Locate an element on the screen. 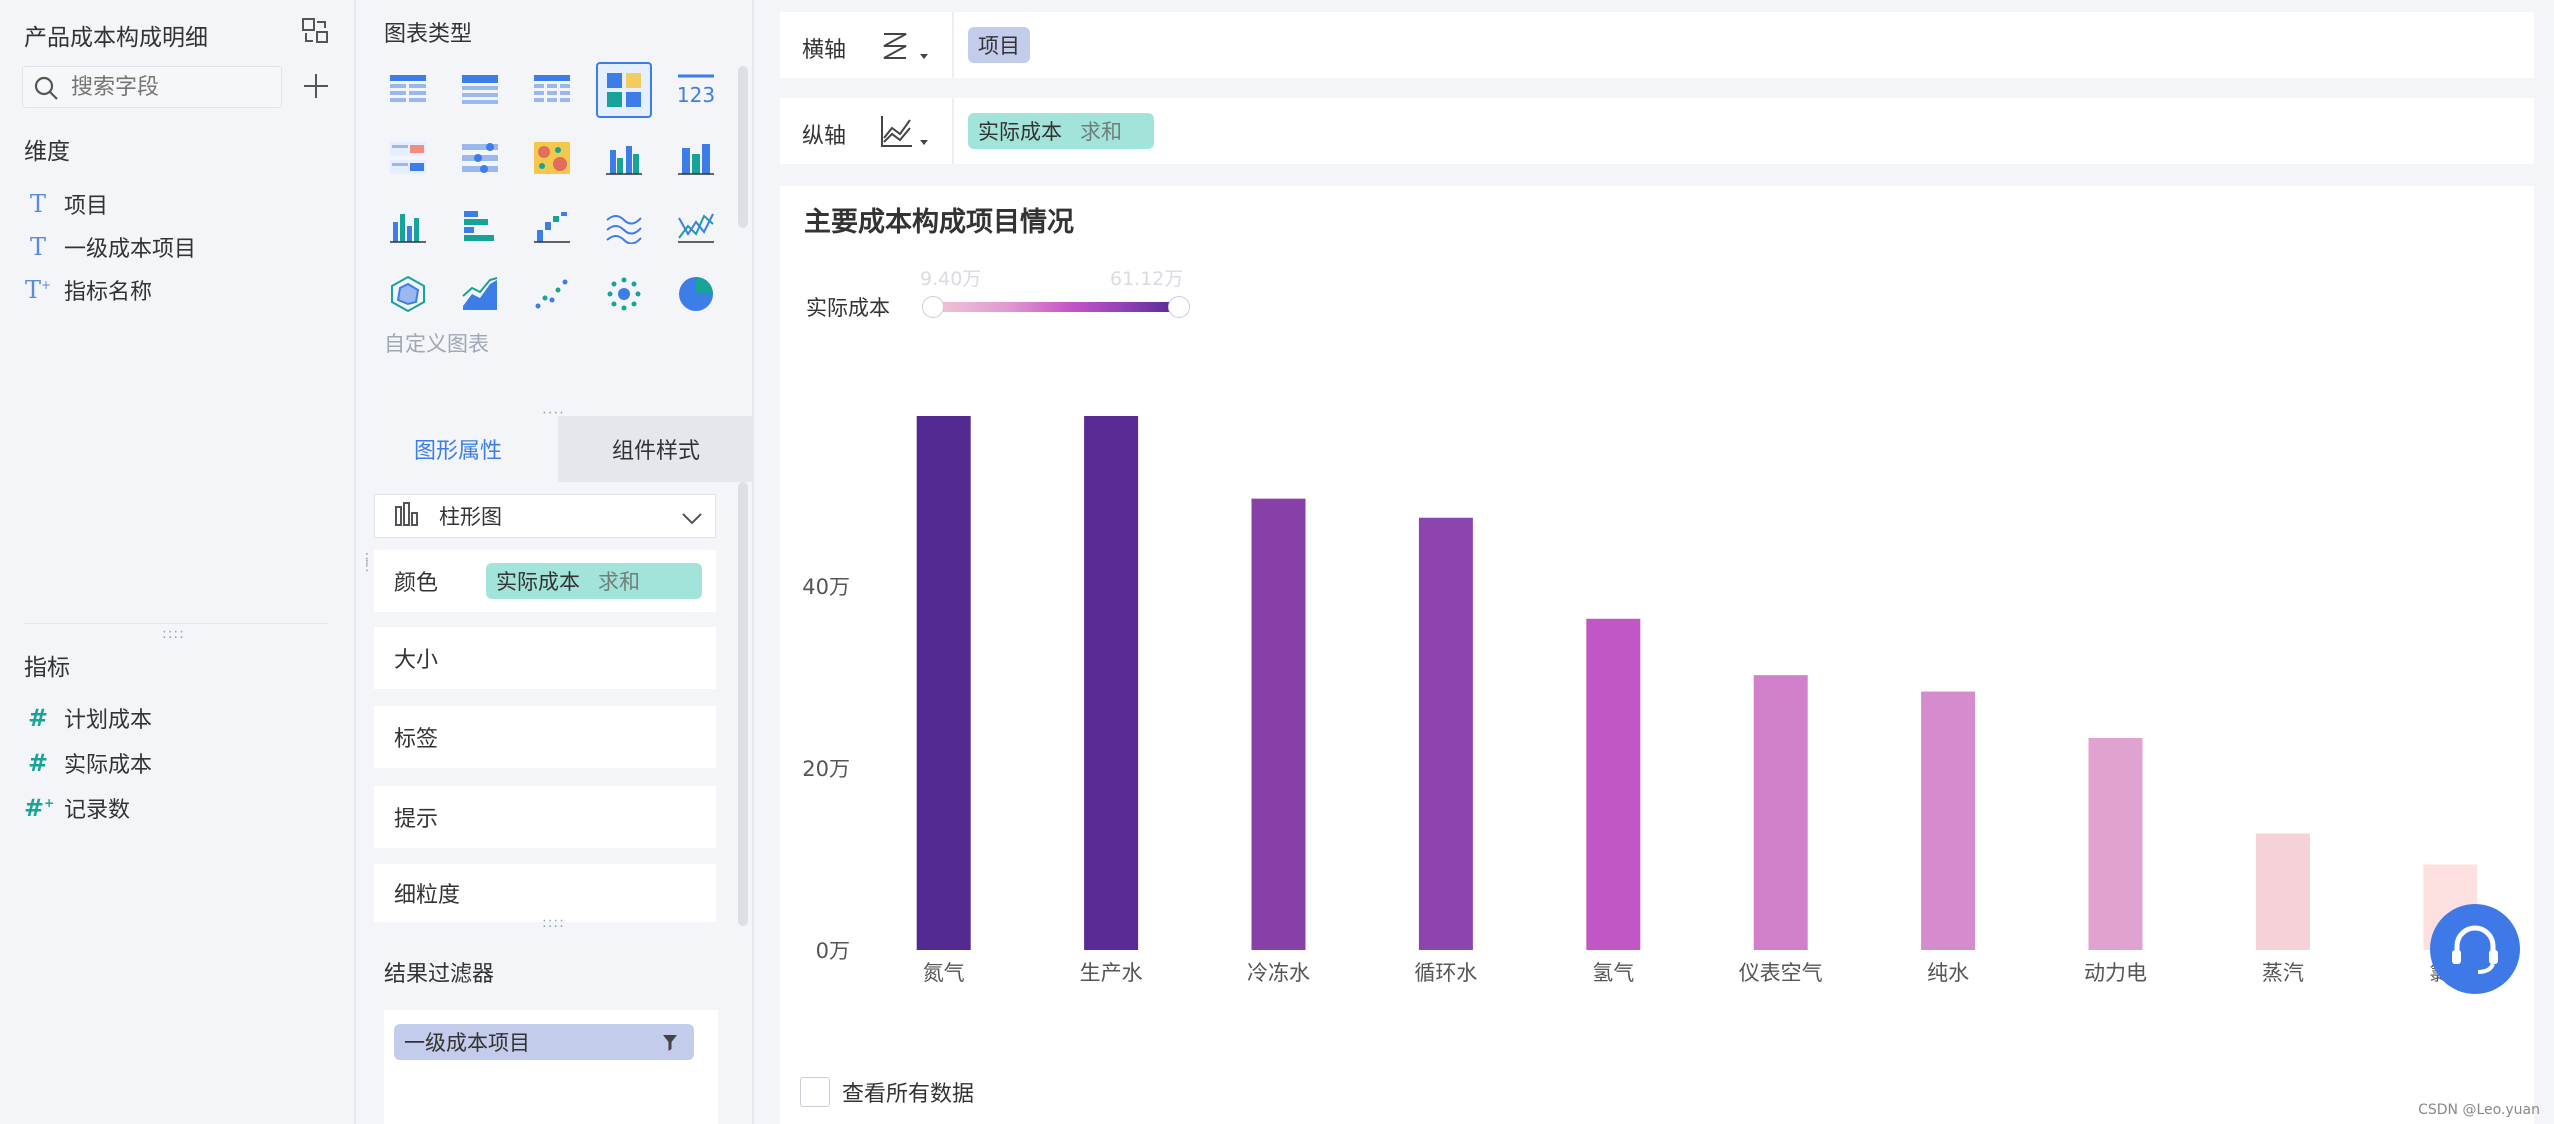 This screenshot has width=2554, height=1124. measure-field-actual-cost: # 实际成本 is located at coordinates (88, 763).